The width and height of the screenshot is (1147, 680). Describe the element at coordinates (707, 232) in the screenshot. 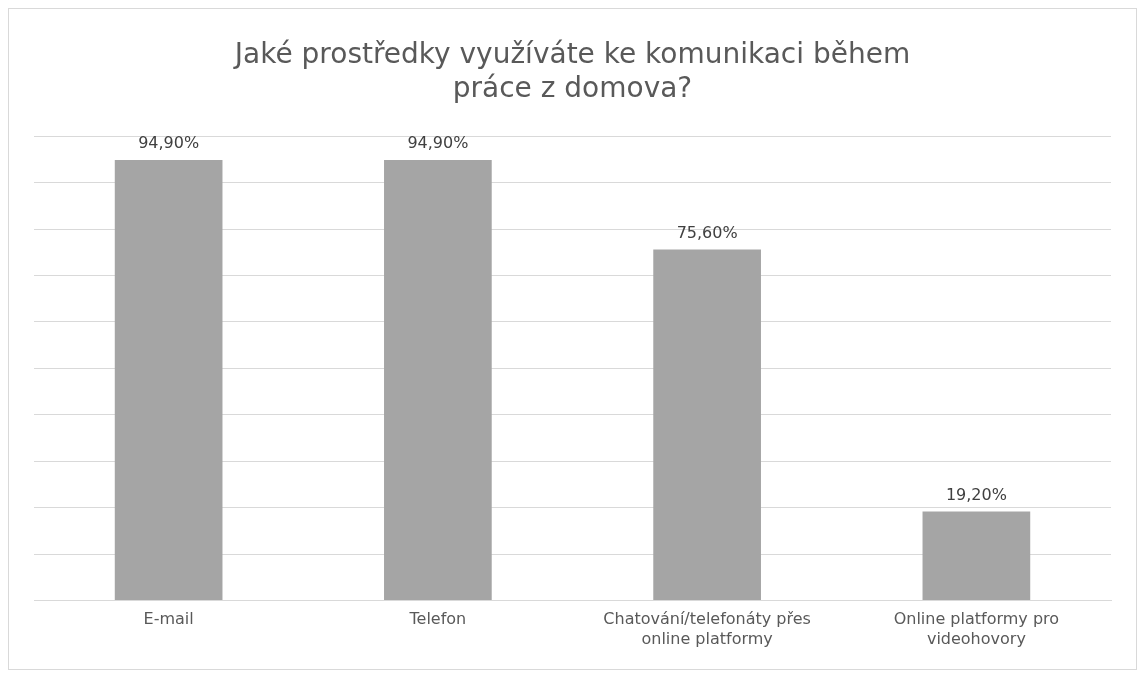

I see `data-label: 75,60%` at that location.